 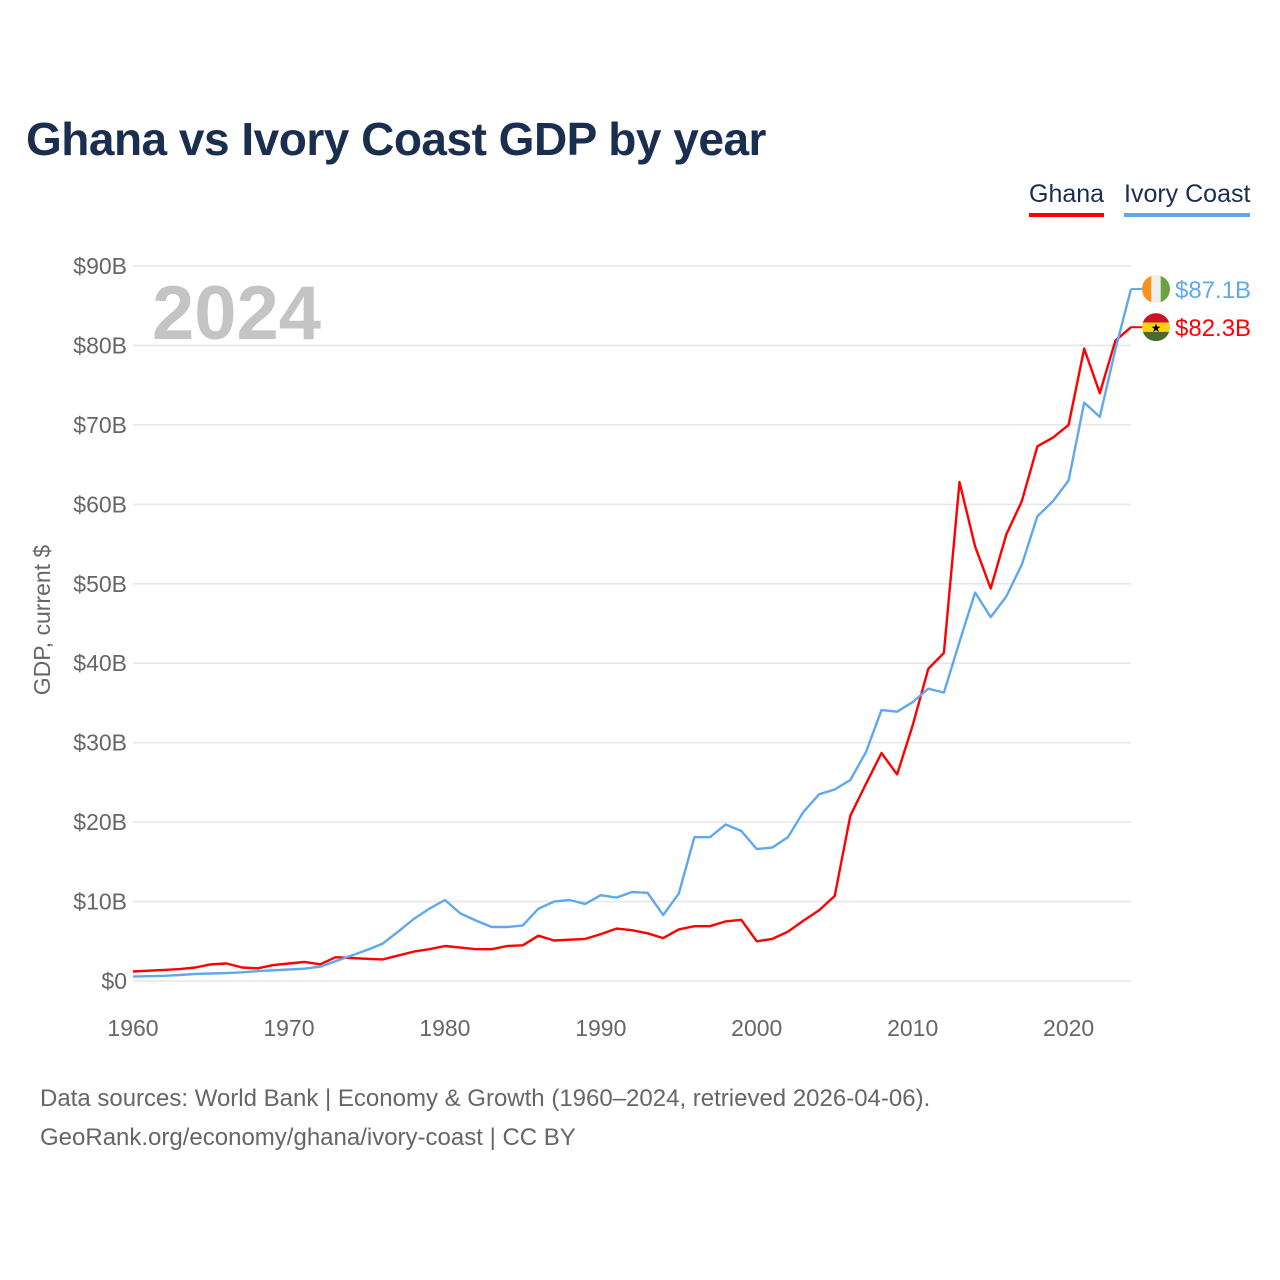 What do you see at coordinates (100, 266) in the screenshot?
I see `y-tick-label: $90B` at bounding box center [100, 266].